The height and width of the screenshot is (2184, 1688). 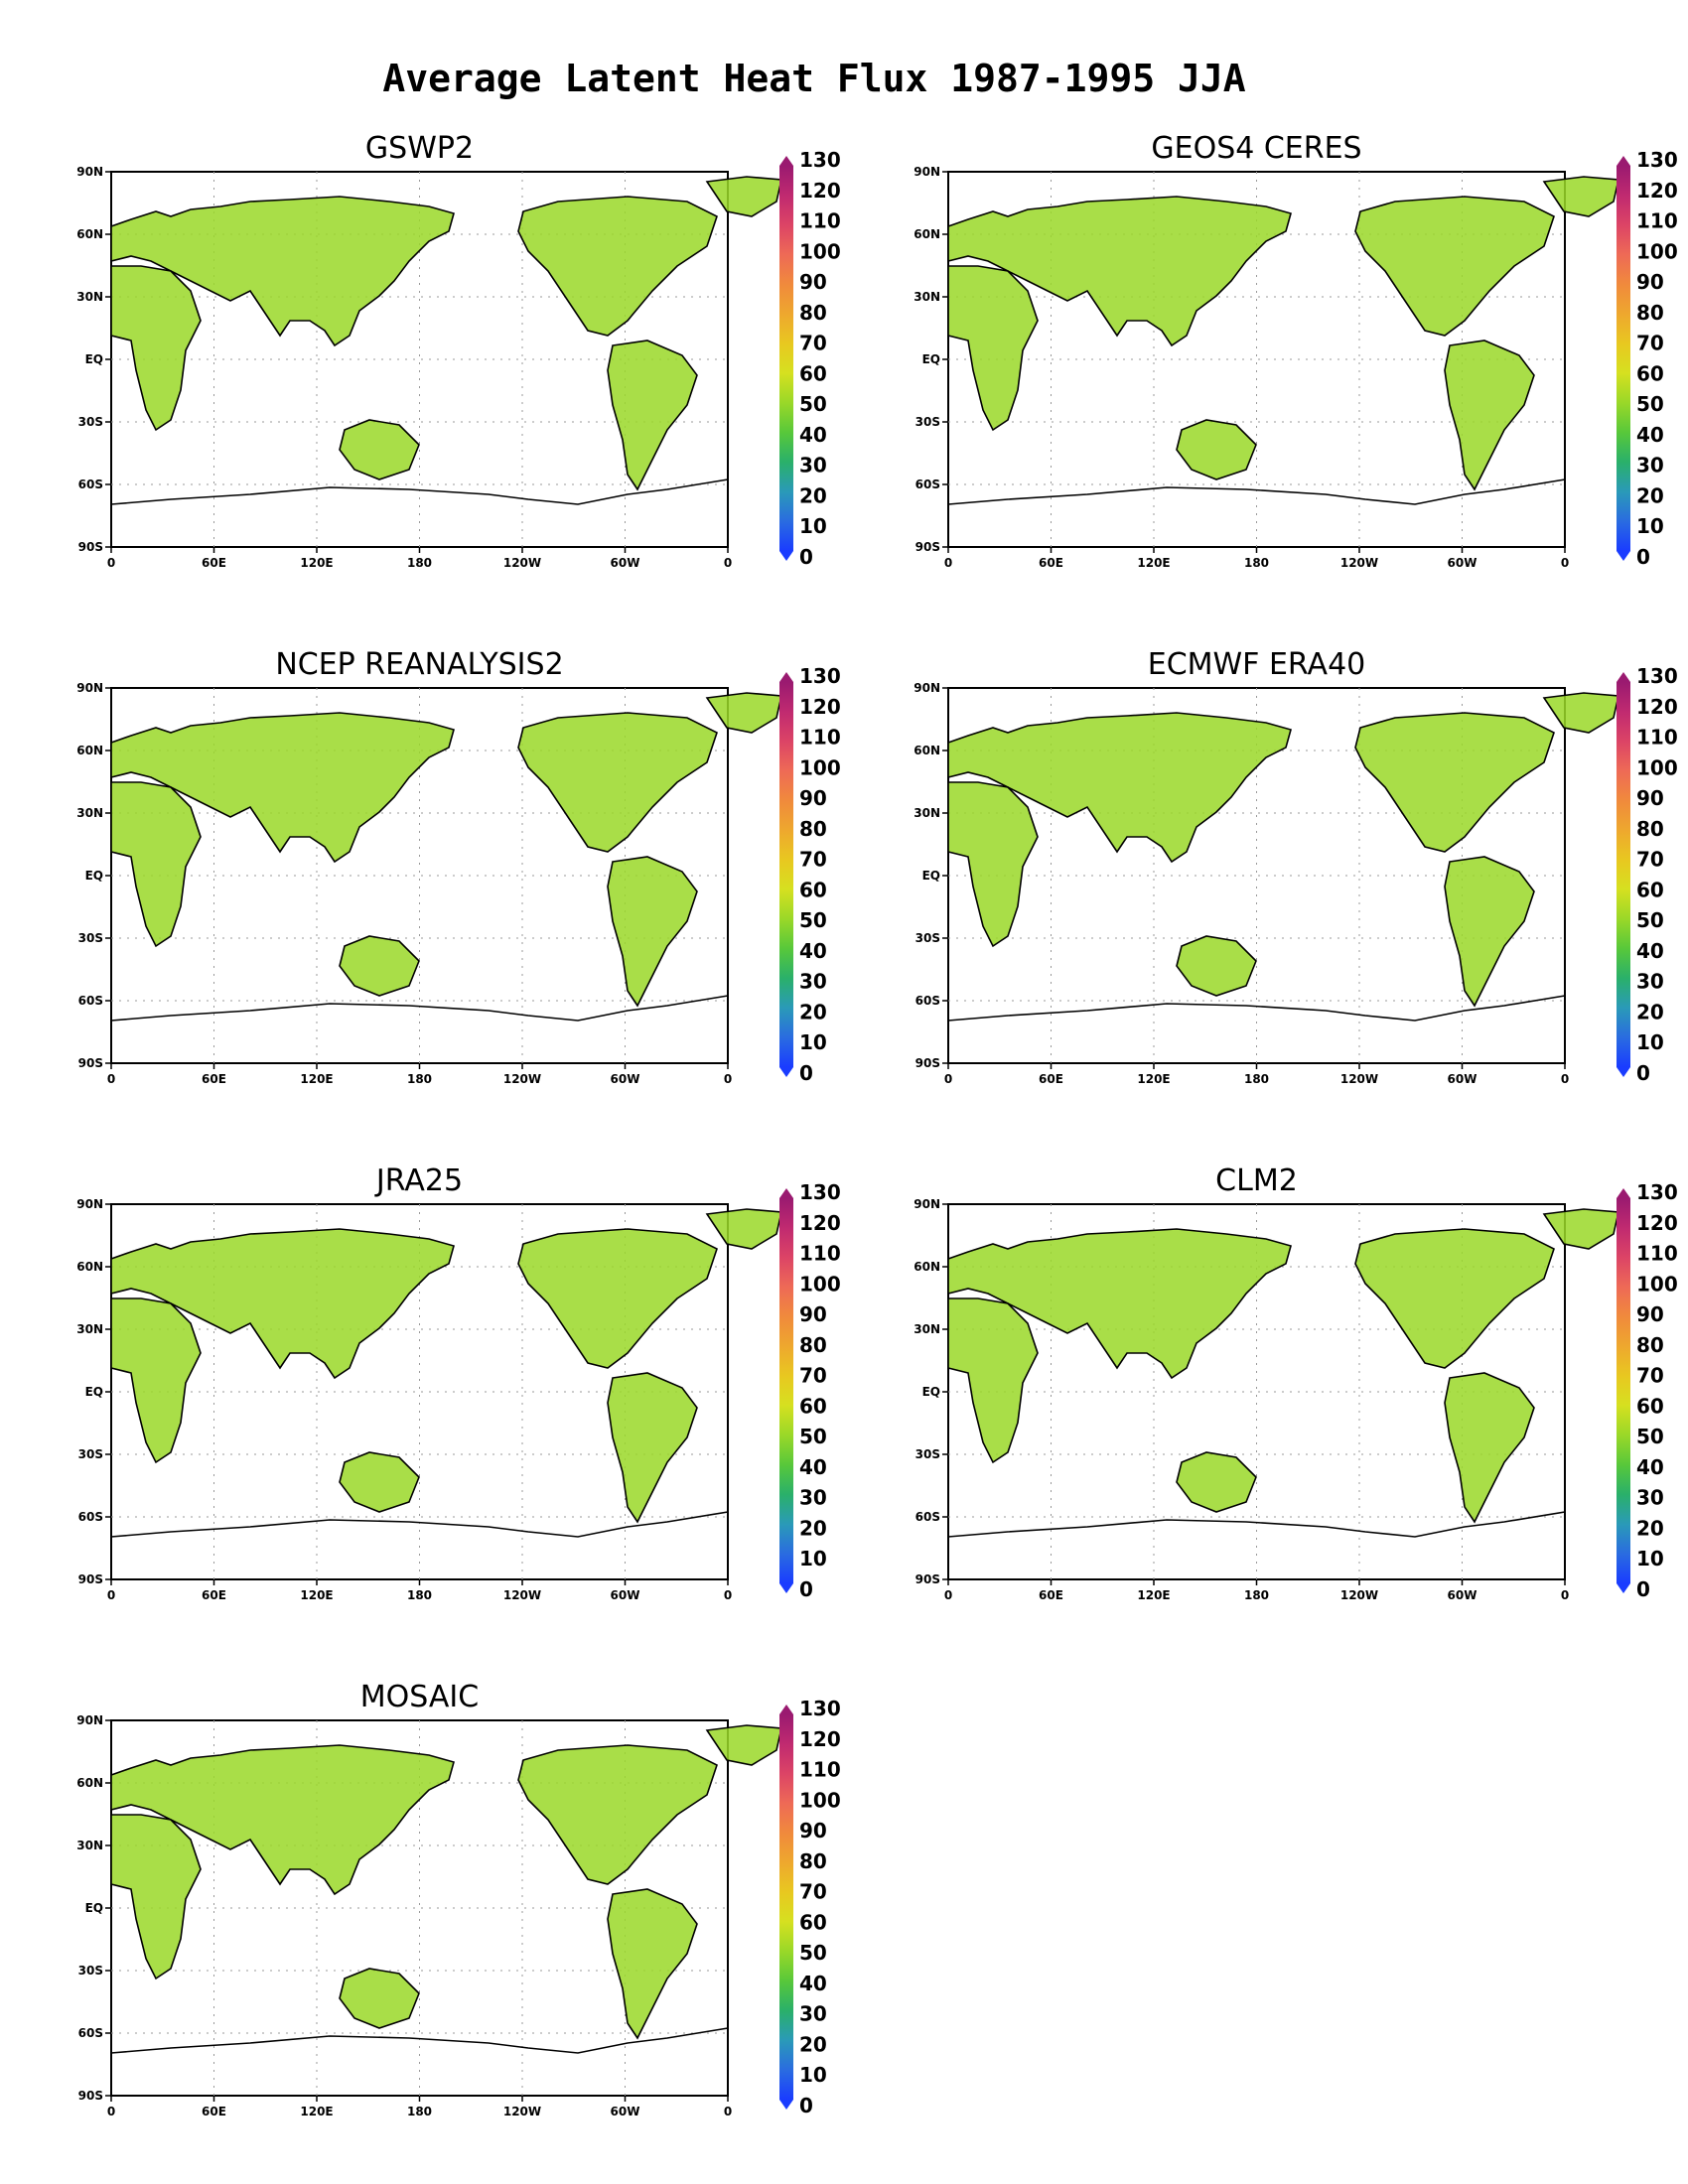 I want to click on panel-title: ECMWF ERA40, so click(x=1257, y=664).